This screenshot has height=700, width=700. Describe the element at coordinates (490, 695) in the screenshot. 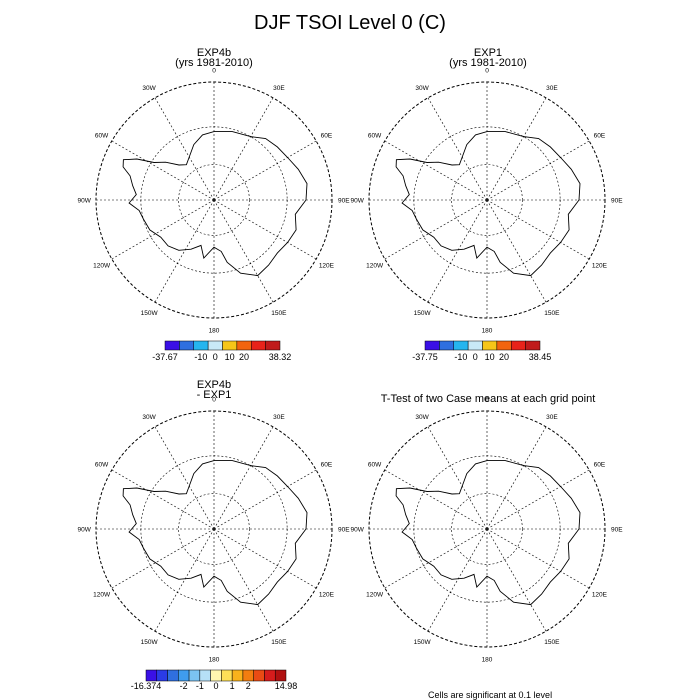

I see `footer-note: Cells are significant at 0.1 level` at that location.